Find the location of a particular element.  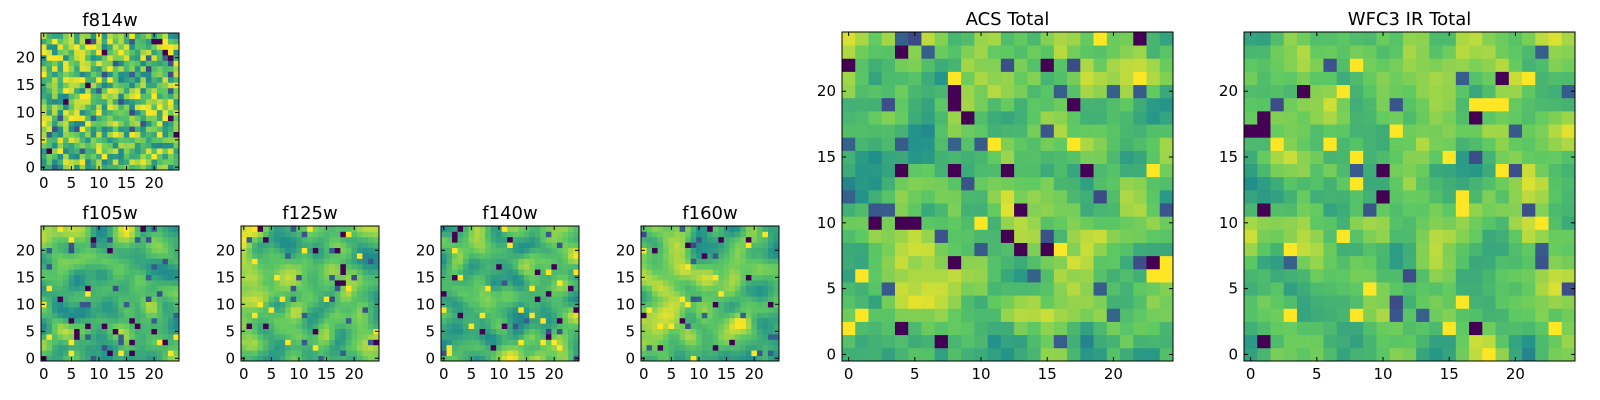

y-tick-label: 20 is located at coordinates (1228, 91).